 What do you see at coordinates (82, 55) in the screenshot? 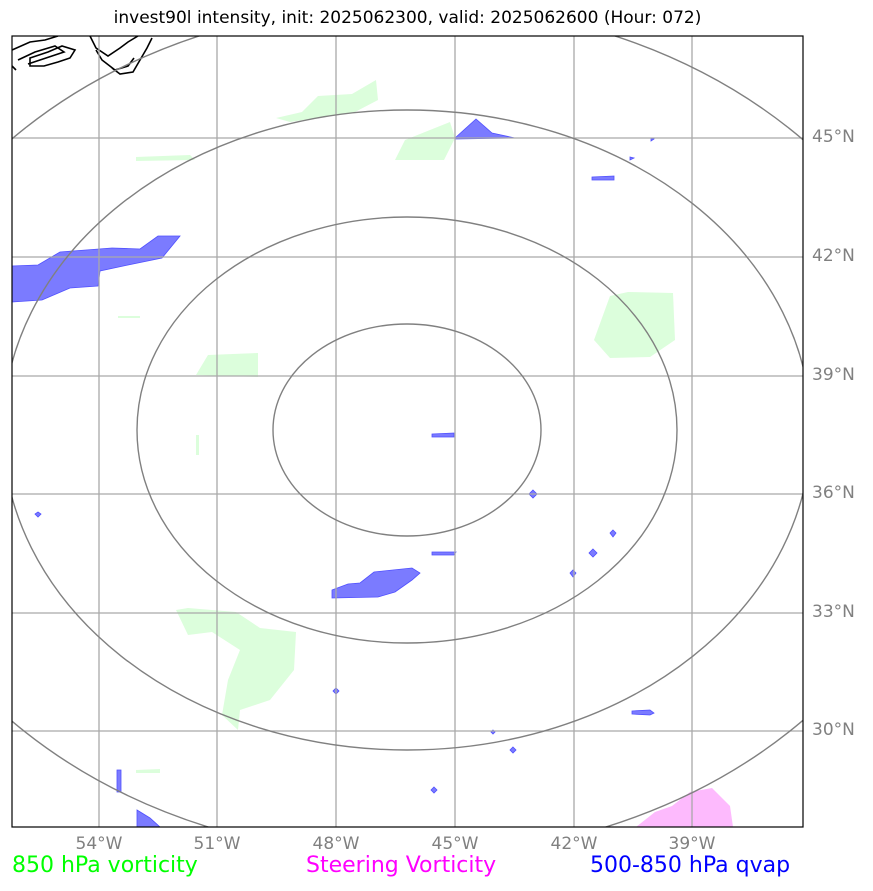
I see `coastline` at bounding box center [82, 55].